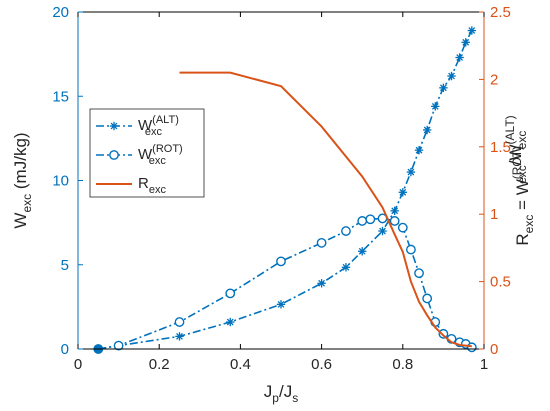  Describe the element at coordinates (143, 183) in the screenshot. I see `legend-label-main: R` at that location.